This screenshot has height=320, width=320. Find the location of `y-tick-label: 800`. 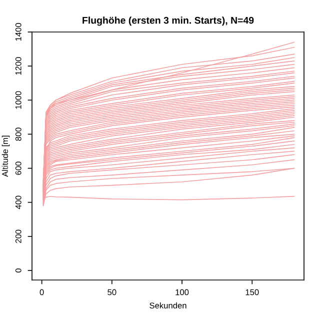

y-tick-label: 800 is located at coordinates (18, 134).